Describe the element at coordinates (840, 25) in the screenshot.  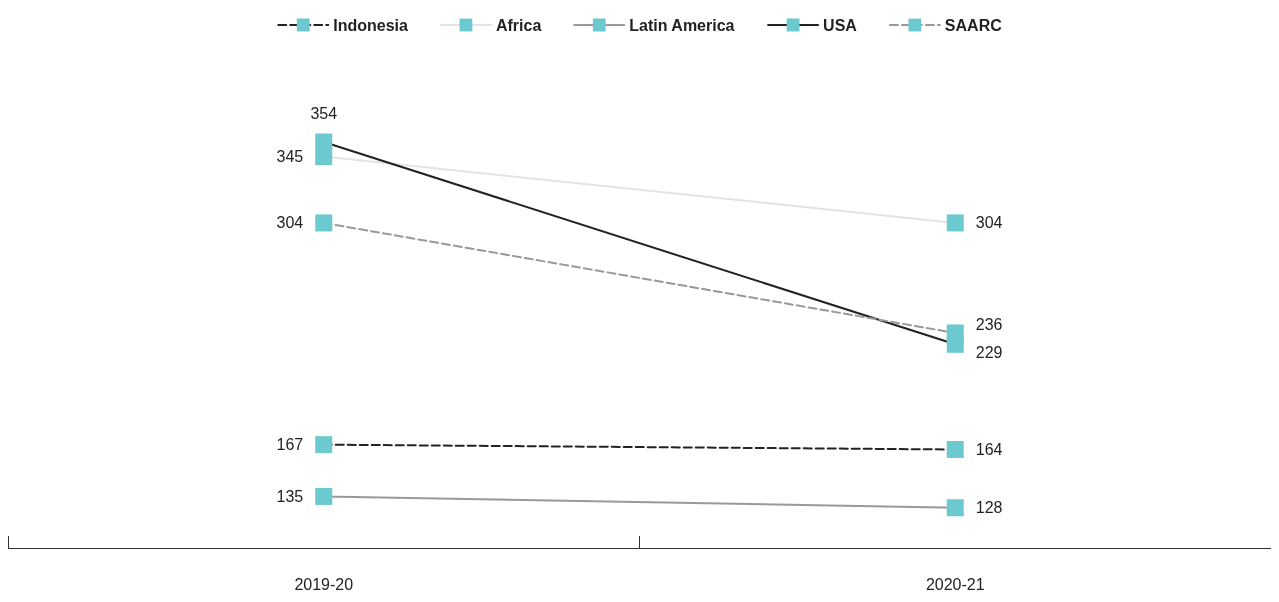
I see `legend-label: USA` at that location.